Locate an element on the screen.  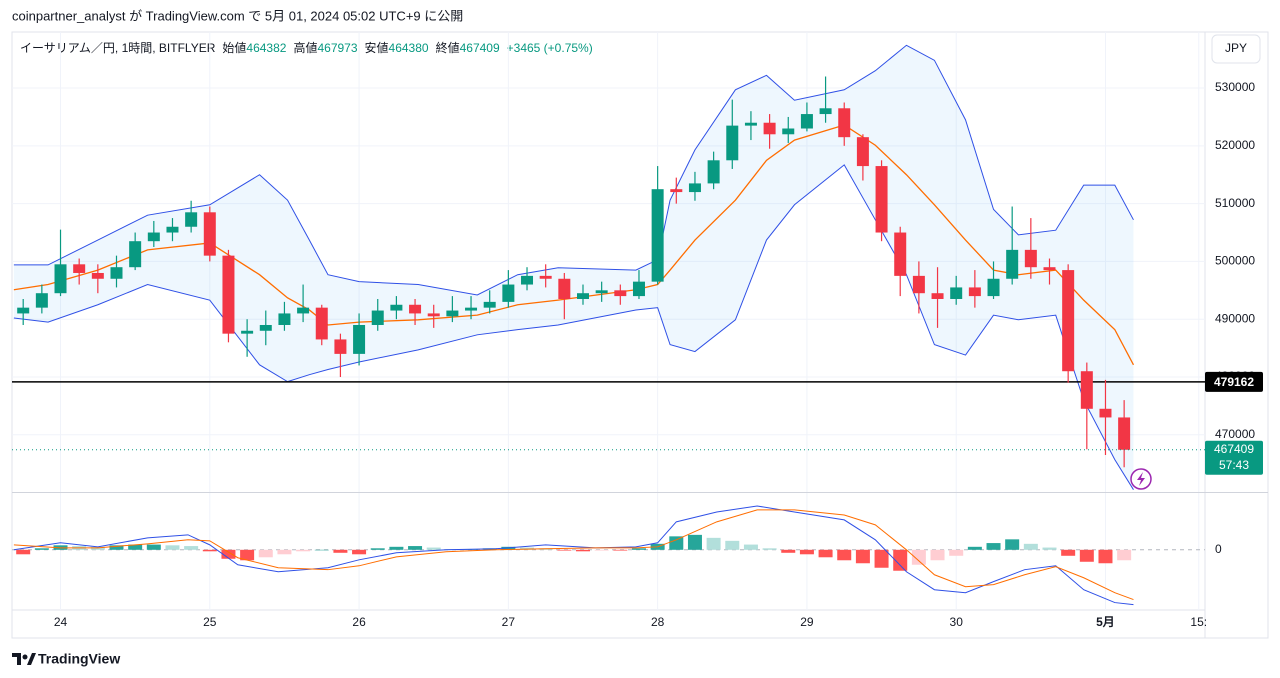
macd-tick-label: 0 is located at coordinates (1218, 549).